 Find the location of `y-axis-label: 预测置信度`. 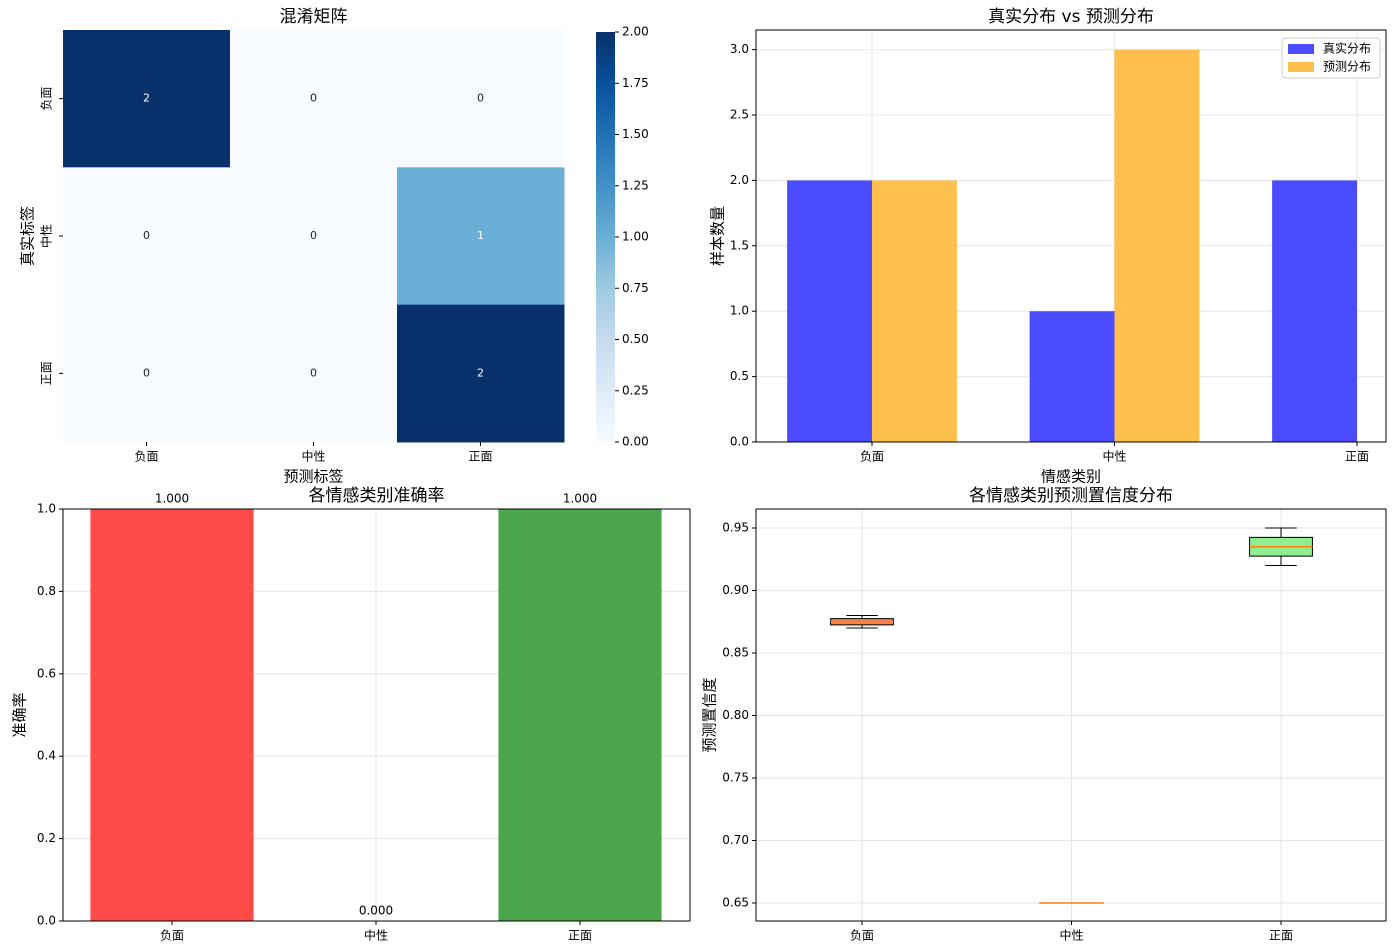

y-axis-label: 预测置信度 is located at coordinates (710, 714).